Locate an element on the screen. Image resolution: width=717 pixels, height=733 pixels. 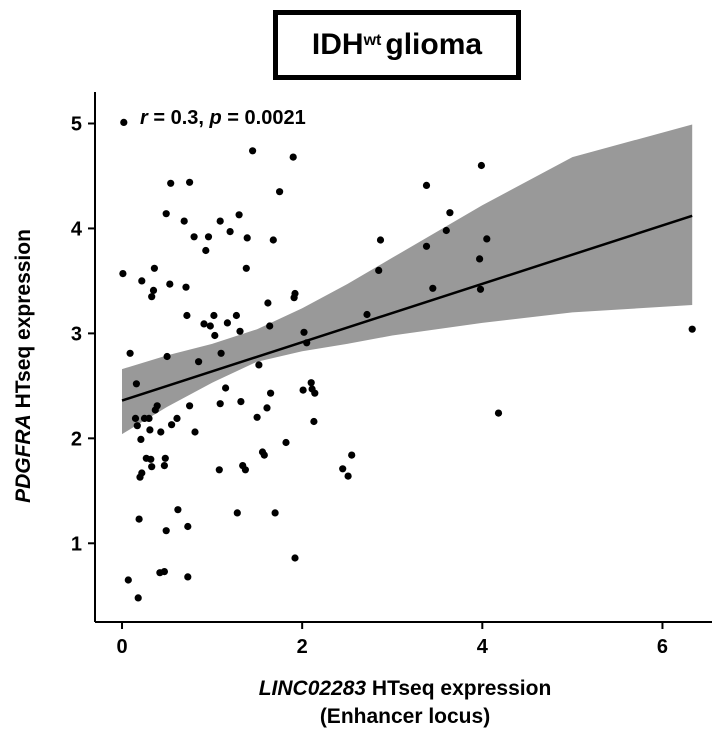
r-value: = 0.3, is located at coordinates (179, 118).